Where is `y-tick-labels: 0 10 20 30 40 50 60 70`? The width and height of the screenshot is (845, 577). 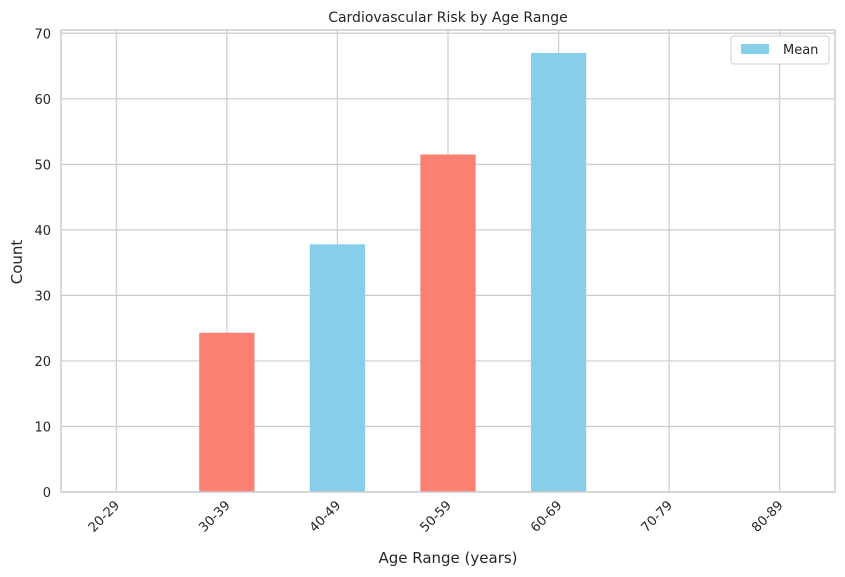
y-tick-labels: 0 10 20 30 40 50 60 70 is located at coordinates (42, 264).